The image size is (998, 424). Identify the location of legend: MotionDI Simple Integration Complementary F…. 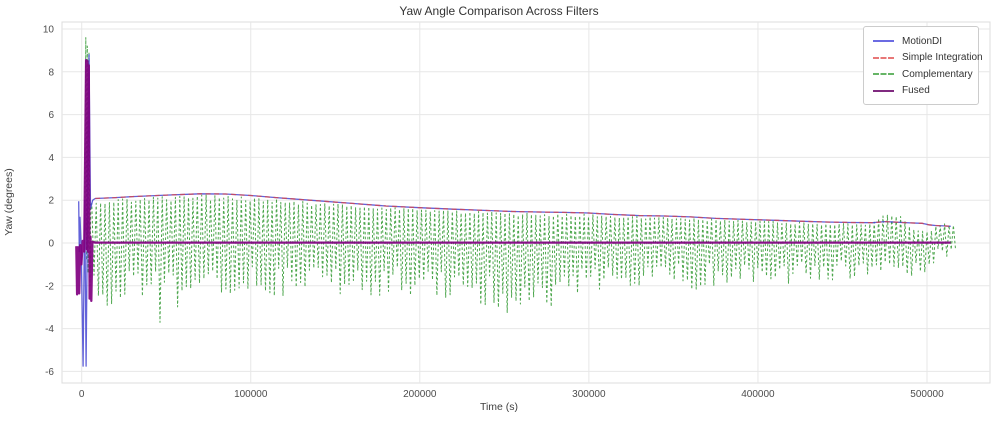
(923, 65).